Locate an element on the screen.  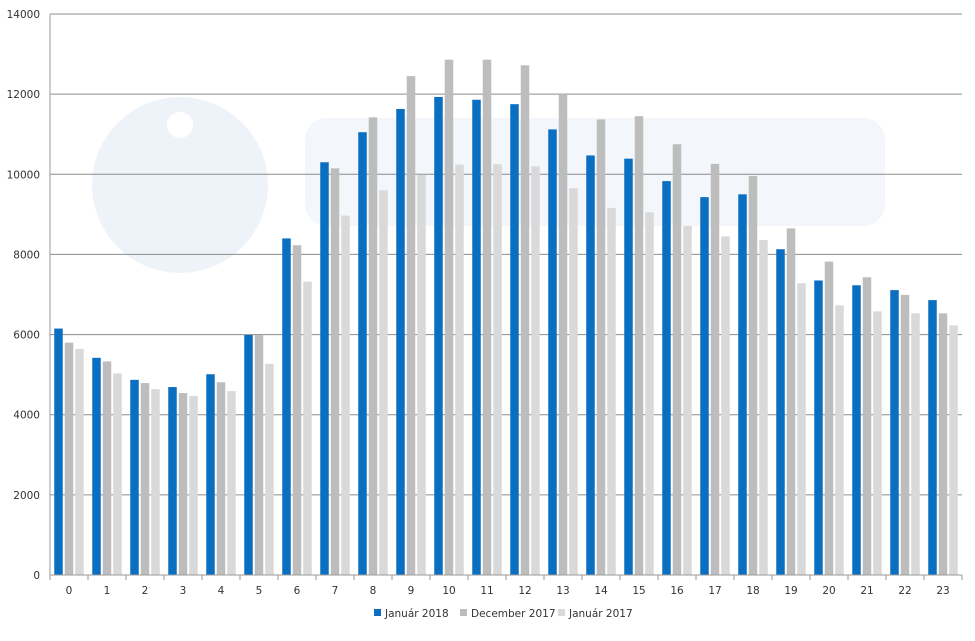
y-tick-label: 6000 is located at coordinates (26, 336).